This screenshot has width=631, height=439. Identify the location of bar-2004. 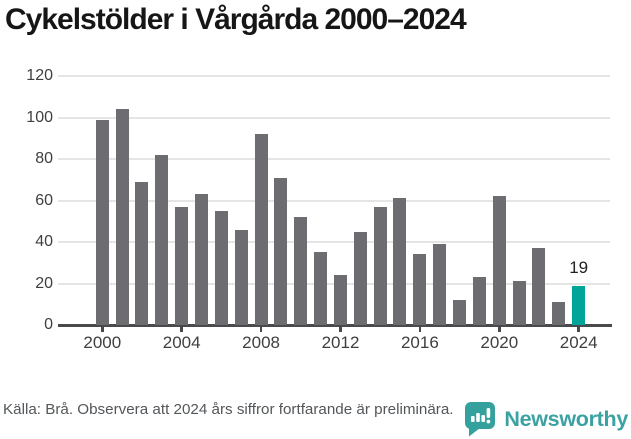
(182, 265).